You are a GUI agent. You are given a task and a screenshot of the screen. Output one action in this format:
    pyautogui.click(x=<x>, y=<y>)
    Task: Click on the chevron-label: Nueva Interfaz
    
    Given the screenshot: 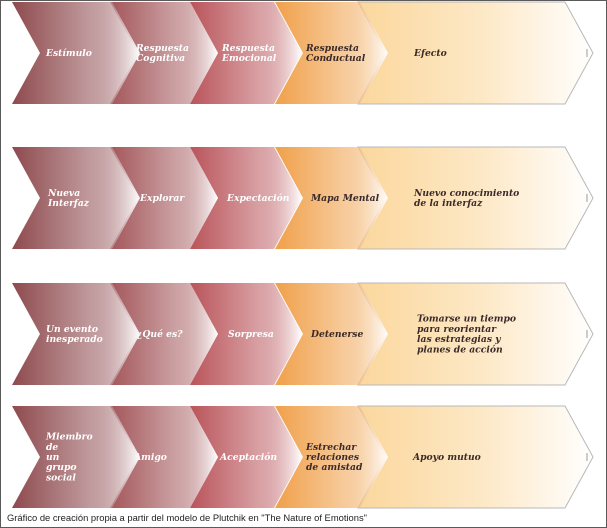 What is the action you would take?
    pyautogui.click(x=68, y=198)
    